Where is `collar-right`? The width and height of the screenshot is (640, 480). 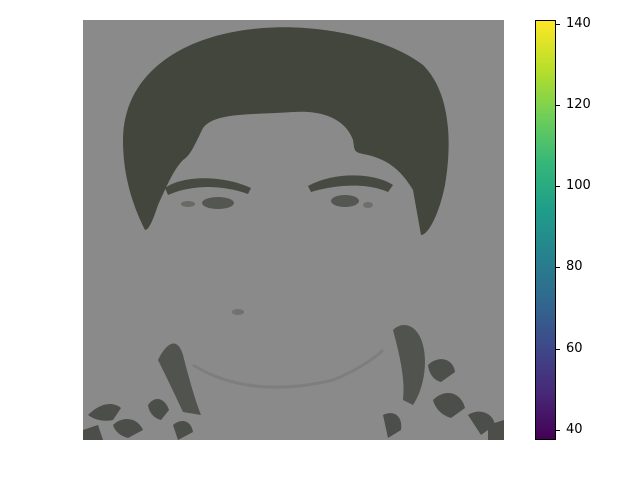 collar-right is located at coordinates (409, 365).